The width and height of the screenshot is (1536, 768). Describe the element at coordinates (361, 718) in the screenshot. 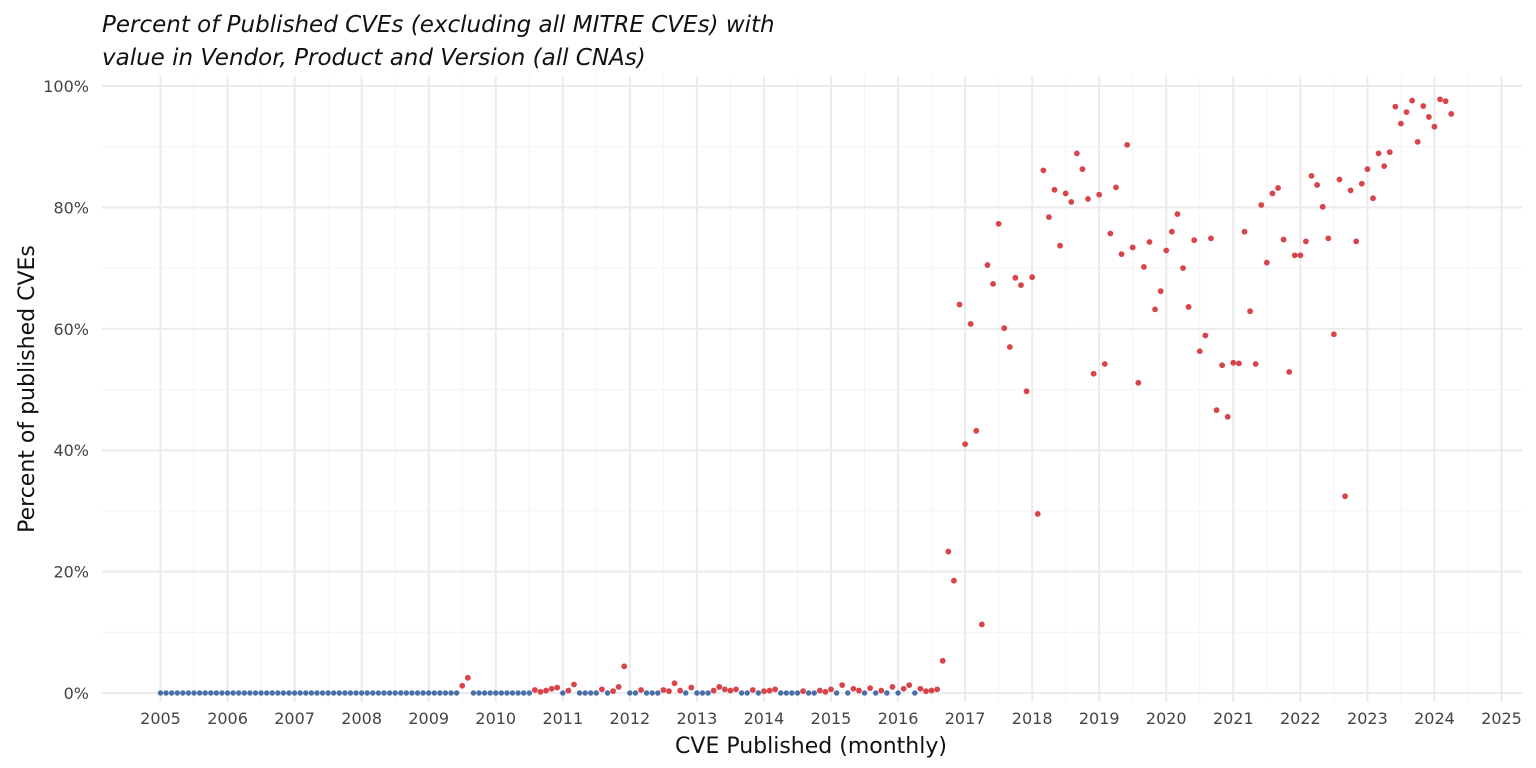

I see `x-tick-label: 2008` at that location.